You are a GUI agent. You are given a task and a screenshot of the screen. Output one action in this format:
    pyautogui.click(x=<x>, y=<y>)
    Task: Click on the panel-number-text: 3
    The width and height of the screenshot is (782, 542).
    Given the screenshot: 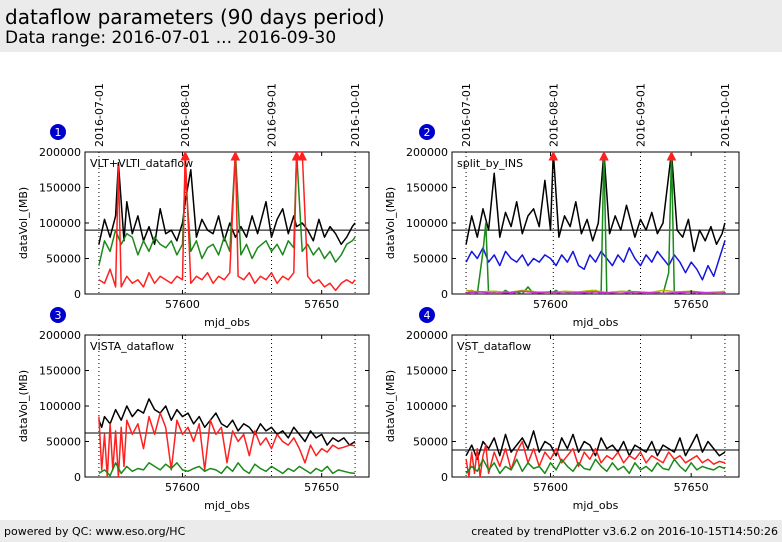 What is the action you would take?
    pyautogui.click(x=58, y=315)
    